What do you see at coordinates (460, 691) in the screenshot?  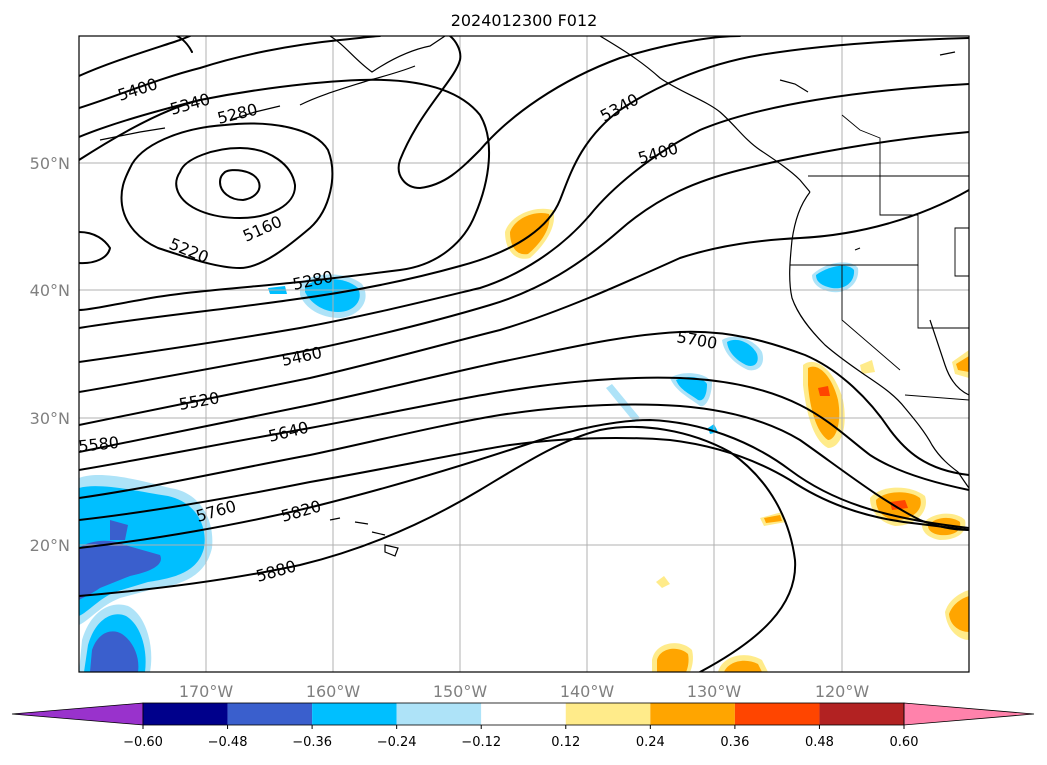 I see `lon-label-150w: 150°W` at bounding box center [460, 691].